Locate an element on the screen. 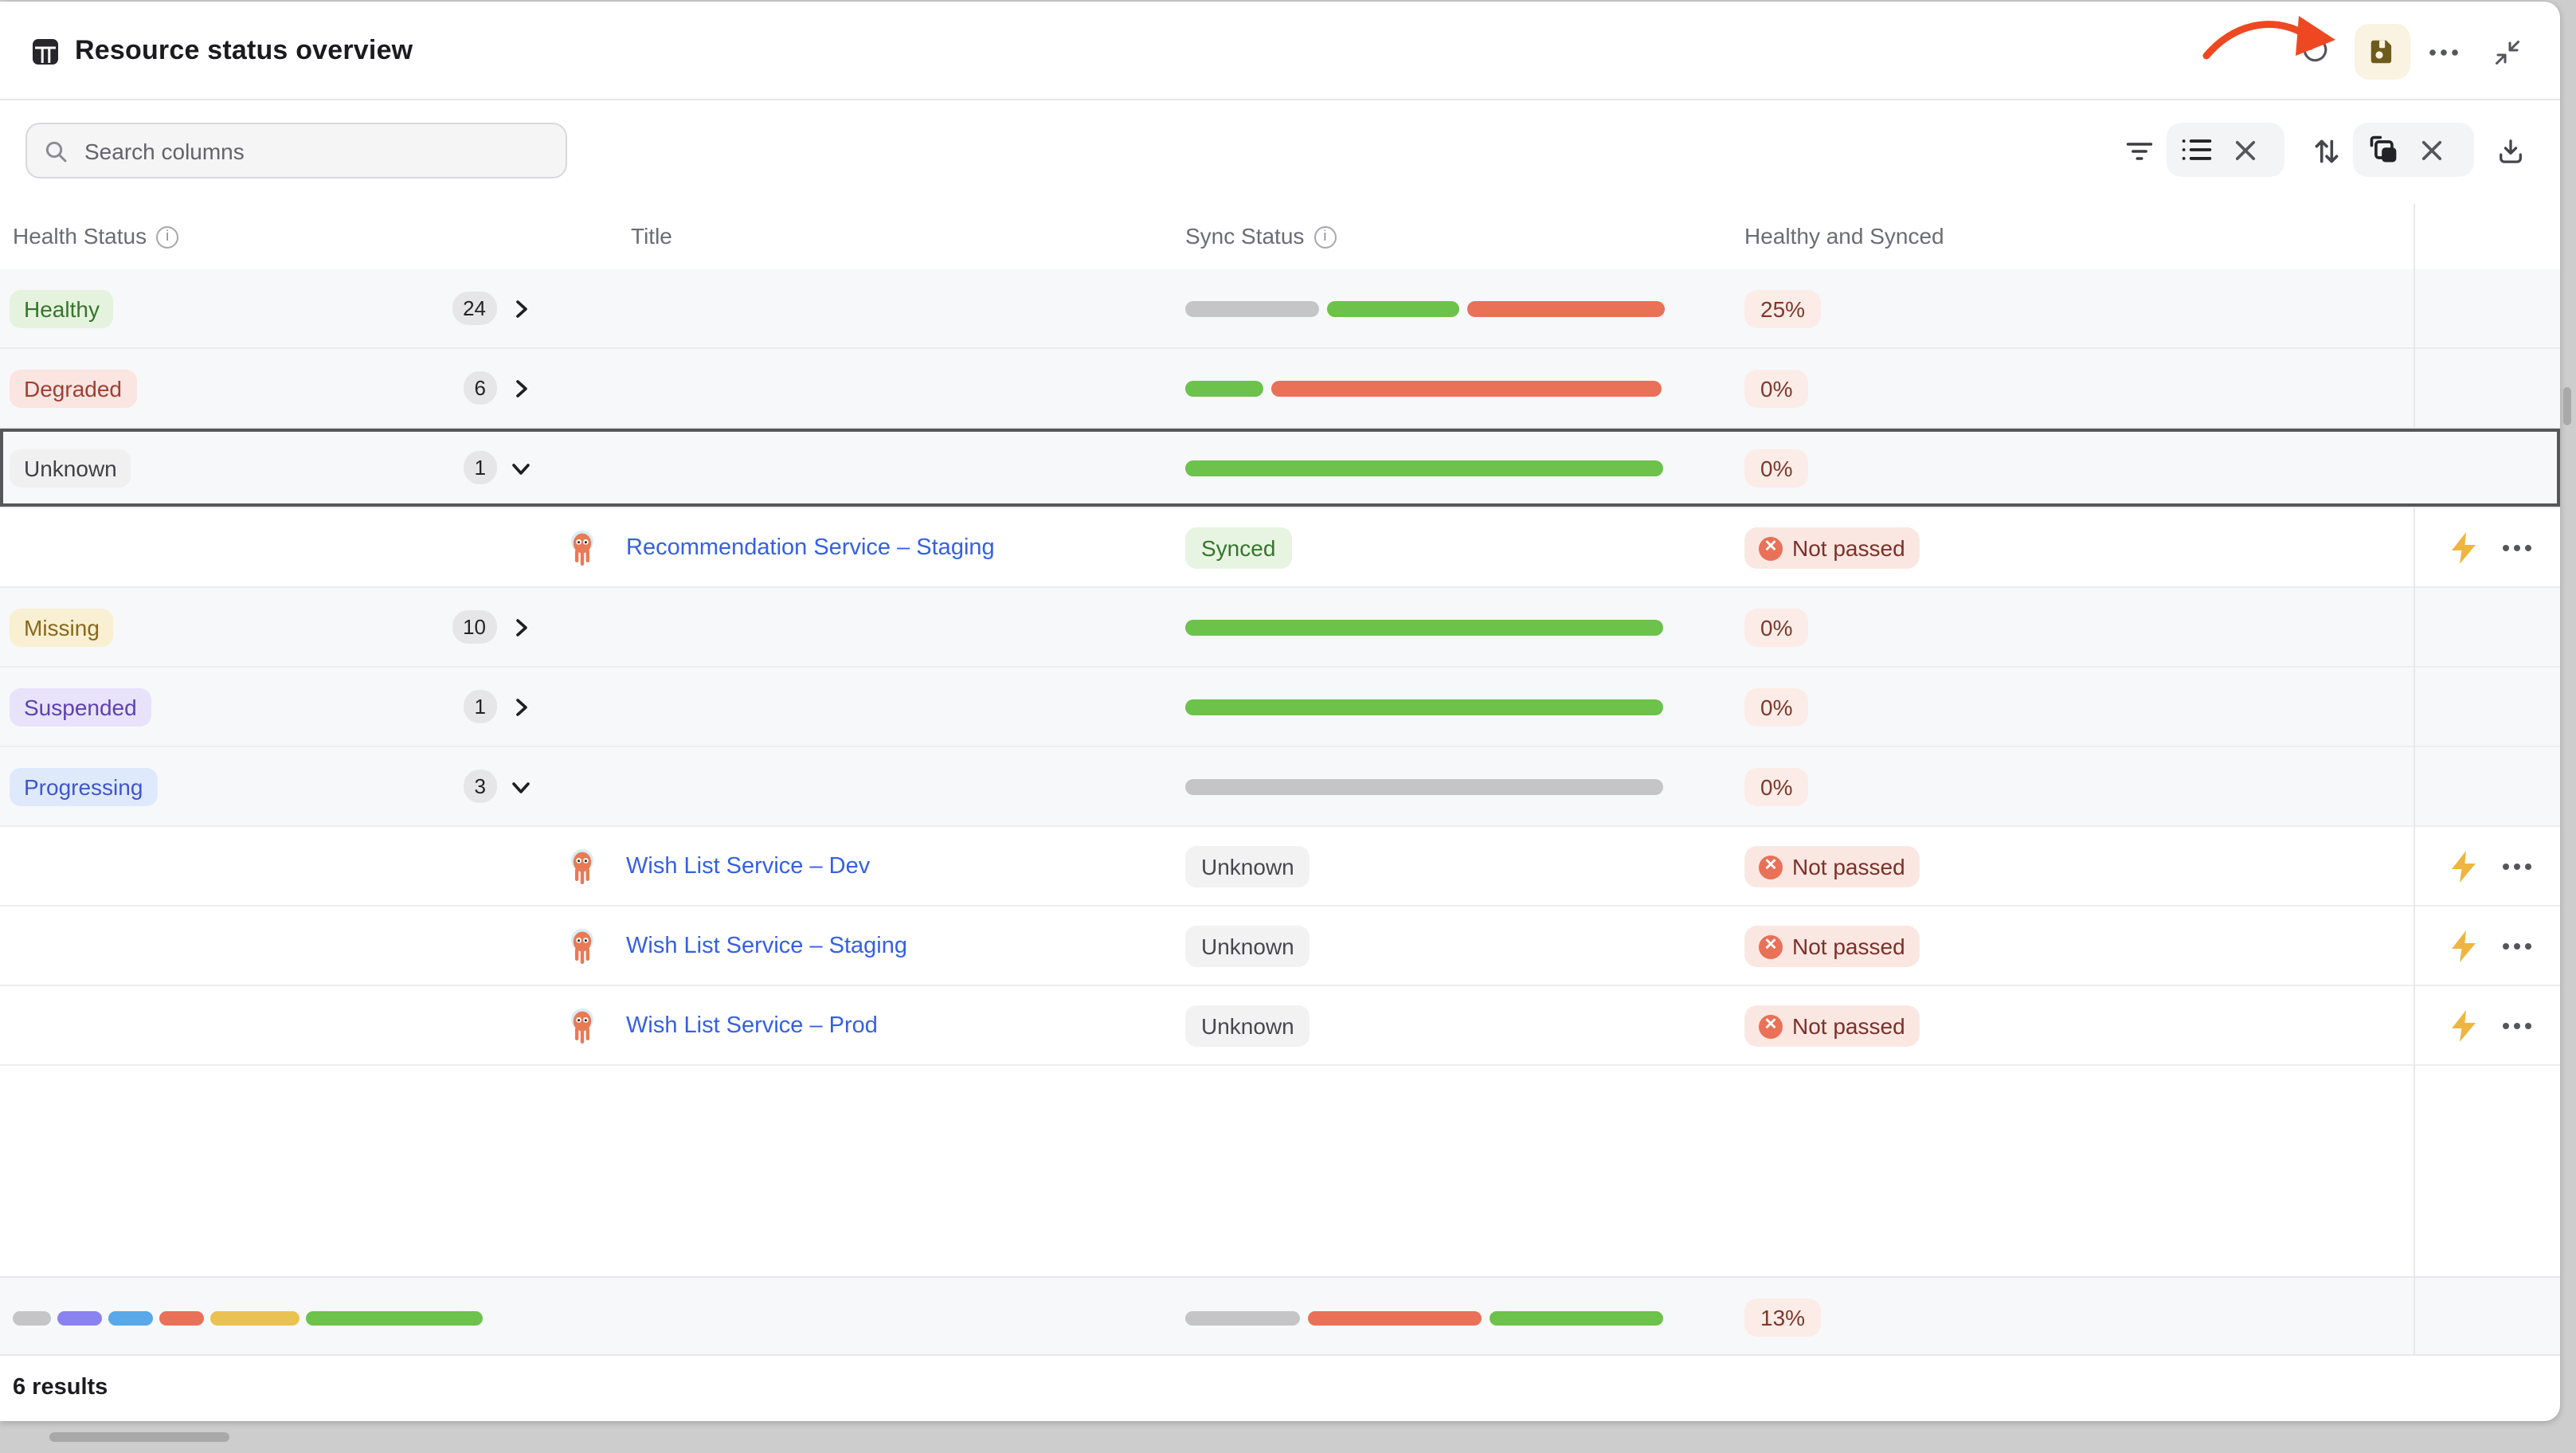 The width and height of the screenshot is (2576, 1453). horizontal-scrollbar-thumb is located at coordinates (139, 1437).